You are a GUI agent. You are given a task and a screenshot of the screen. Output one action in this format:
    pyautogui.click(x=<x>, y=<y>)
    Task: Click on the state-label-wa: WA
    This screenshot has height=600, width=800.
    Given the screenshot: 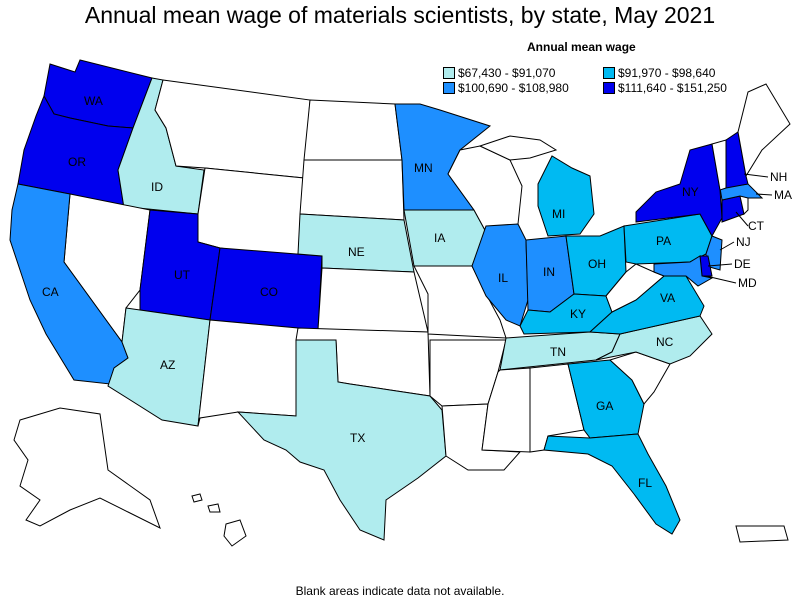 What is the action you would take?
    pyautogui.click(x=93, y=101)
    